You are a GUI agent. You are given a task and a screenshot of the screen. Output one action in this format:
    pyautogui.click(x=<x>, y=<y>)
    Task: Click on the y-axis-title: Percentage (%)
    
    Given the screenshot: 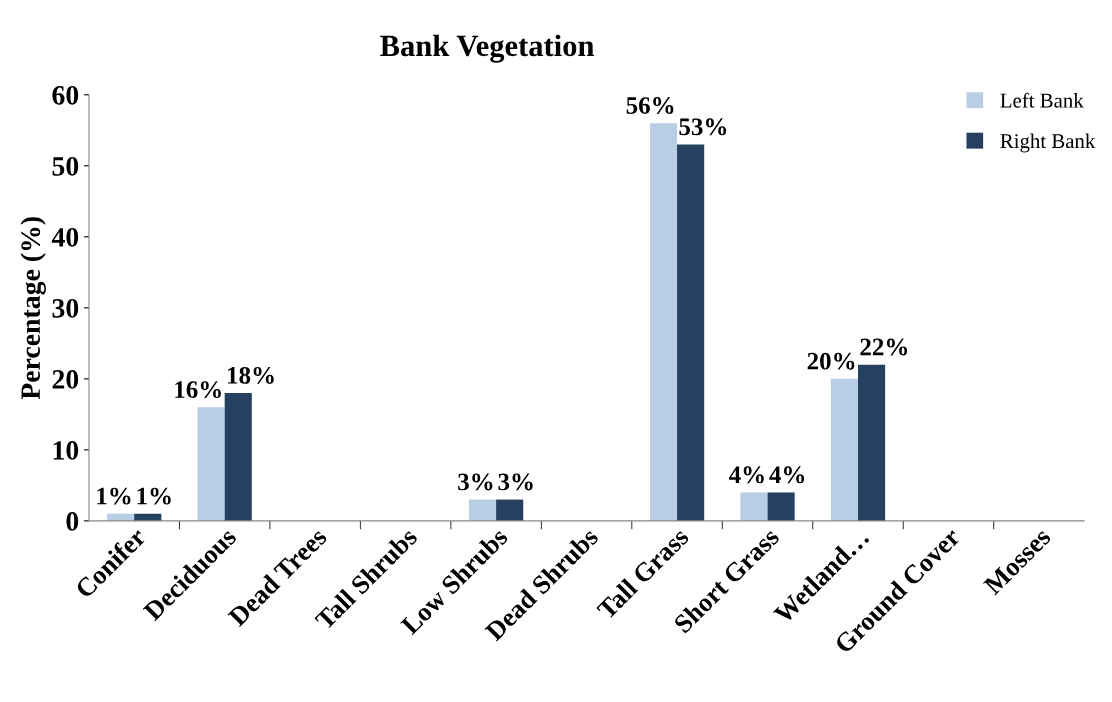 What is the action you would take?
    pyautogui.click(x=33, y=308)
    